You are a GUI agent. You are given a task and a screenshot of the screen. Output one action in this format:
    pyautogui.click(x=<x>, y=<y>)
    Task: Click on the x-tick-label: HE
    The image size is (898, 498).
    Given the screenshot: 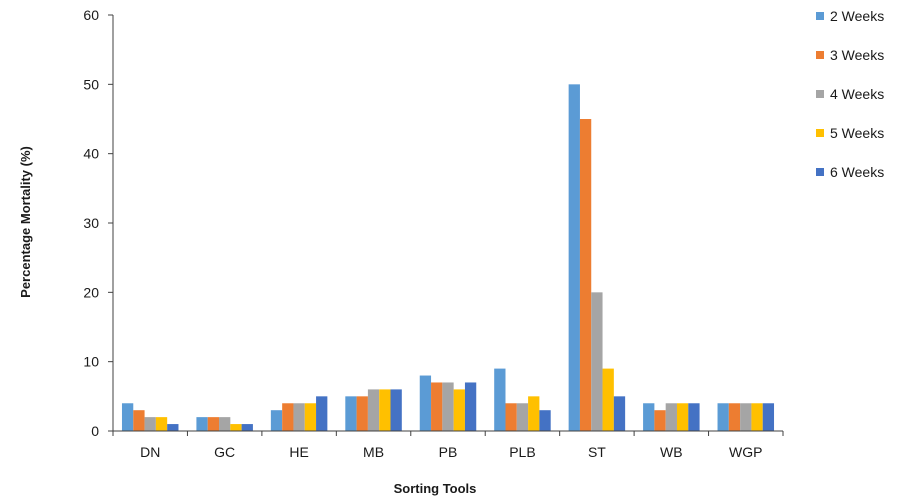 What is the action you would take?
    pyautogui.click(x=298, y=452)
    